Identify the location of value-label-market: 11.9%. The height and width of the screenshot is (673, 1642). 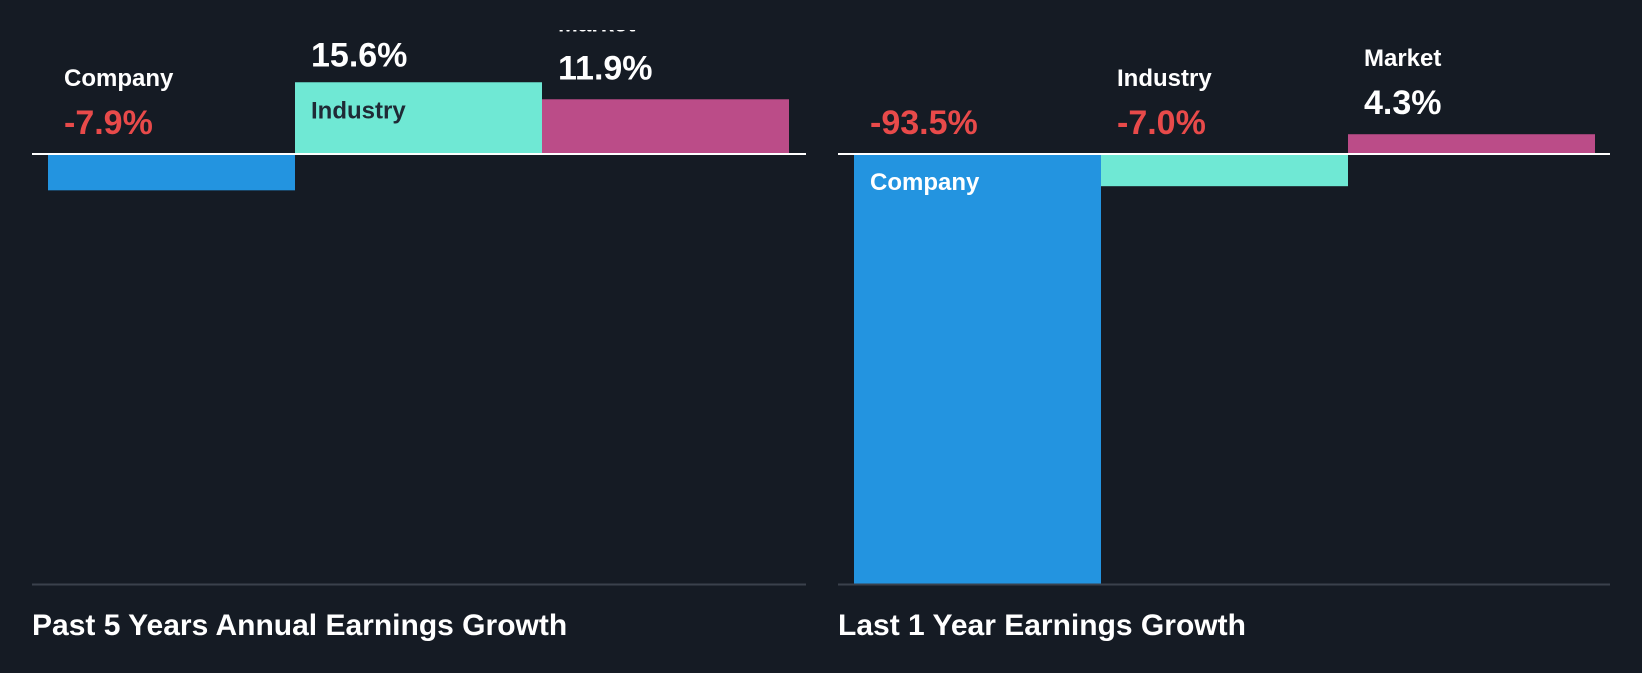
(605, 68).